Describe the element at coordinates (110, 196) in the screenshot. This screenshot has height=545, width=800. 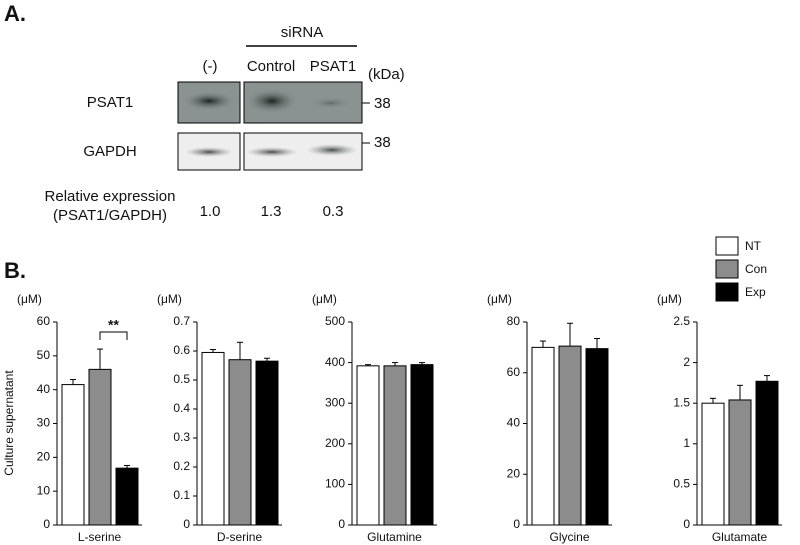
I see `relative-label: Relative expression` at that location.